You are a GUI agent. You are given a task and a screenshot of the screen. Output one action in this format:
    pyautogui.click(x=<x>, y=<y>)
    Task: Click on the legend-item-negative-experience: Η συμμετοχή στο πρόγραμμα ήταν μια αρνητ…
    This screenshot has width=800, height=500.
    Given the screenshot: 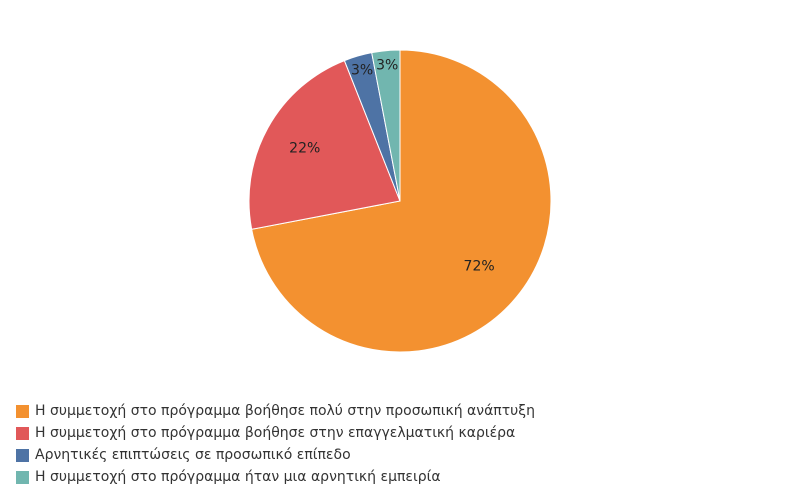 What is the action you would take?
    pyautogui.click(x=396, y=477)
    